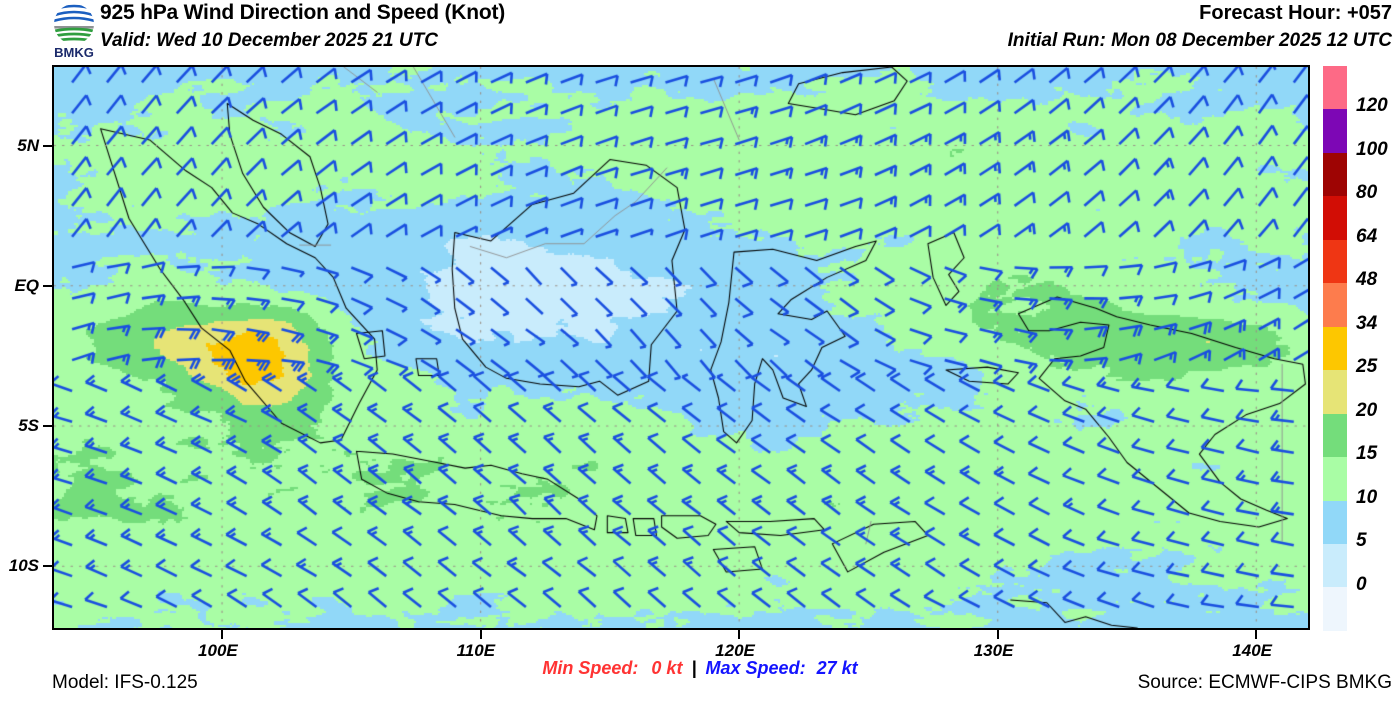 The image size is (1400, 709). I want to click on valid-time-label: Valid: Wed 10 December 2025 21 UTC, so click(269, 40).